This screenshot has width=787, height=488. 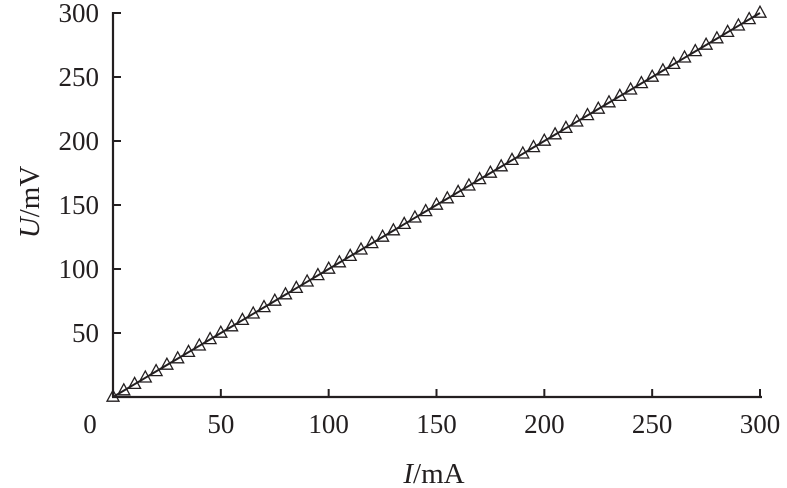 I want to click on x-ticks: 0 50 100 150 200 250 300, so click(x=431, y=414).